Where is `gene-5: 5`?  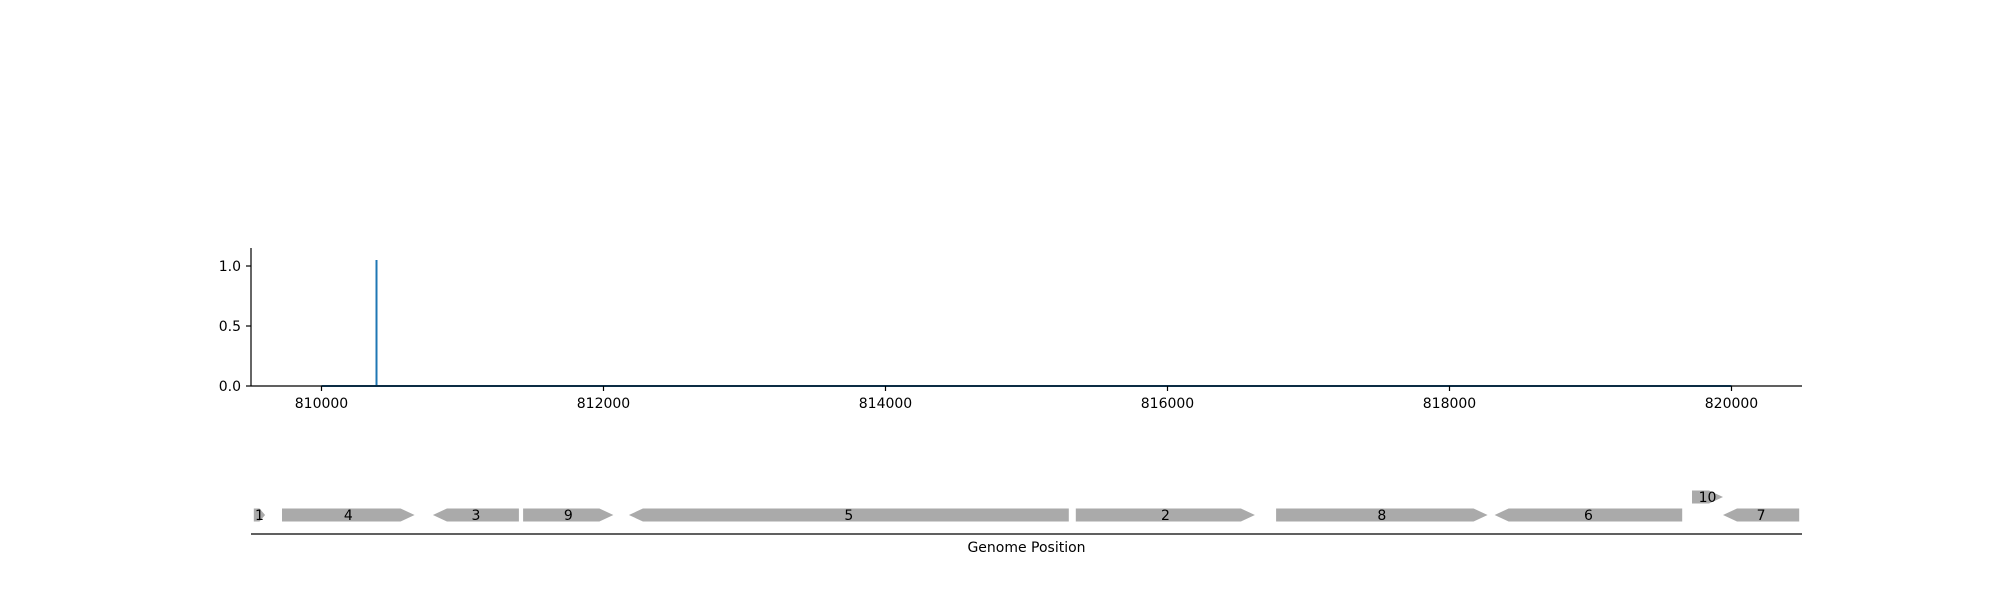
gene-5: 5 is located at coordinates (848, 516).